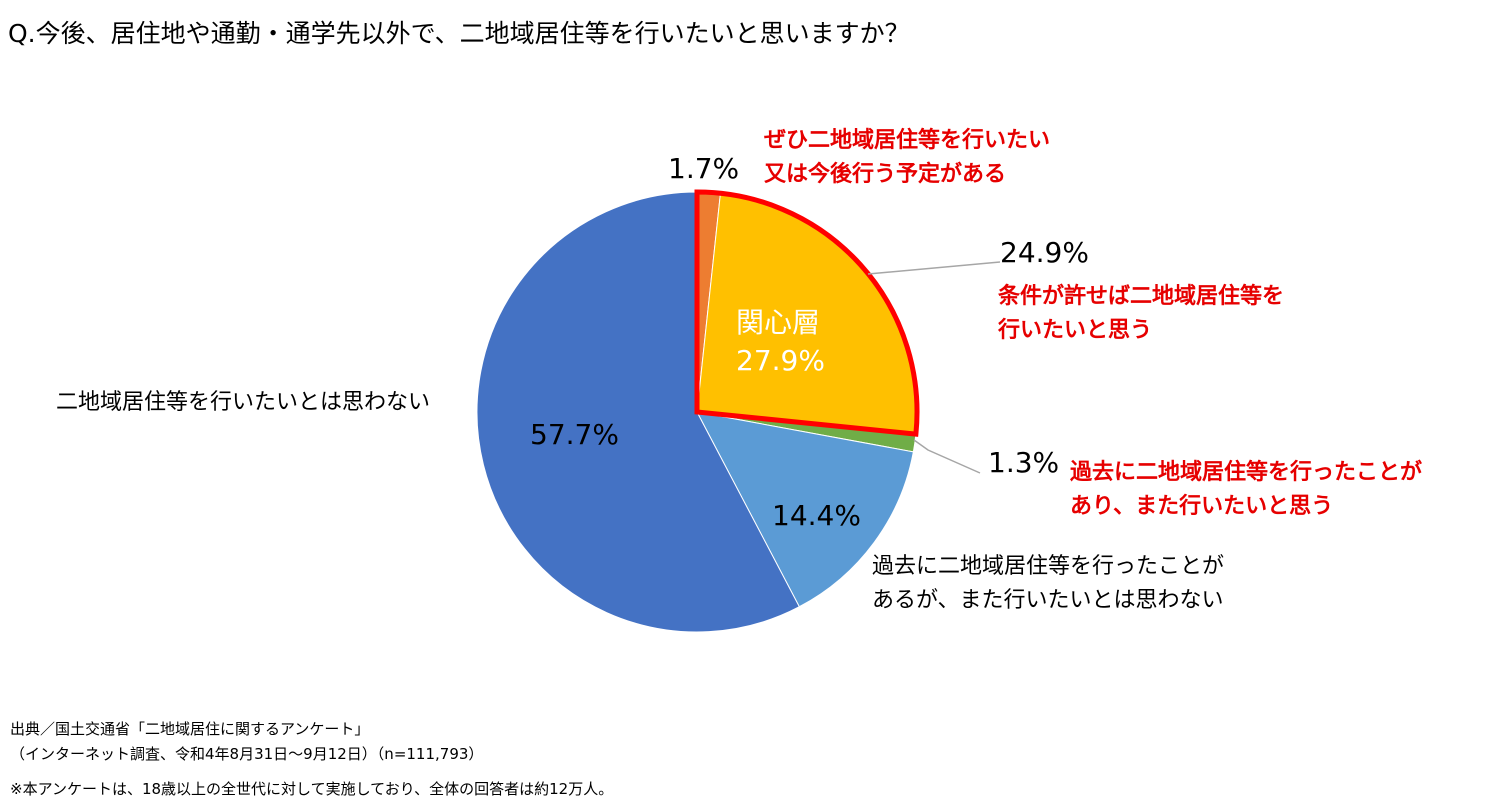  What do you see at coordinates (574, 434) in the screenshot?
I see `slice-label-57-7: 57.7%` at bounding box center [574, 434].